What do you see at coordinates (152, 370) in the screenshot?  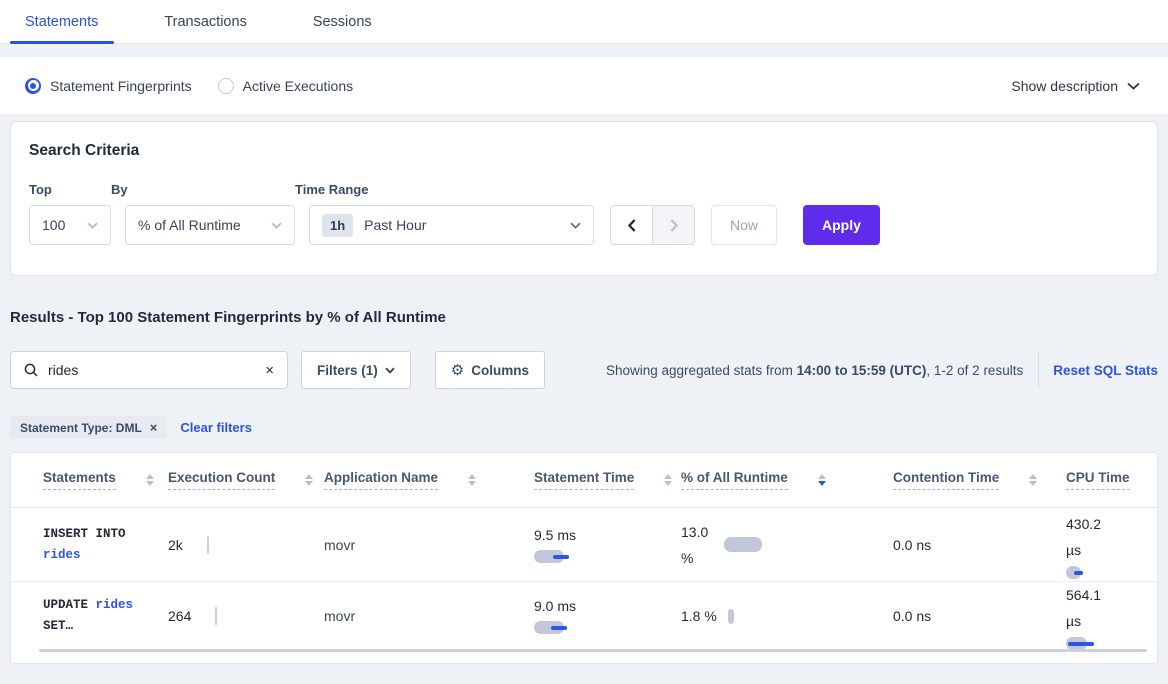 I see `search-input` at bounding box center [152, 370].